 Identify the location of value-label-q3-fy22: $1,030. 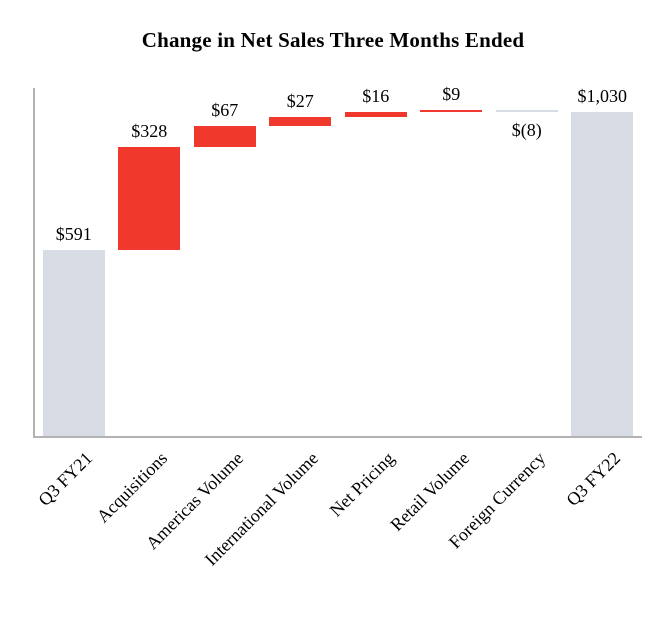
(602, 96).